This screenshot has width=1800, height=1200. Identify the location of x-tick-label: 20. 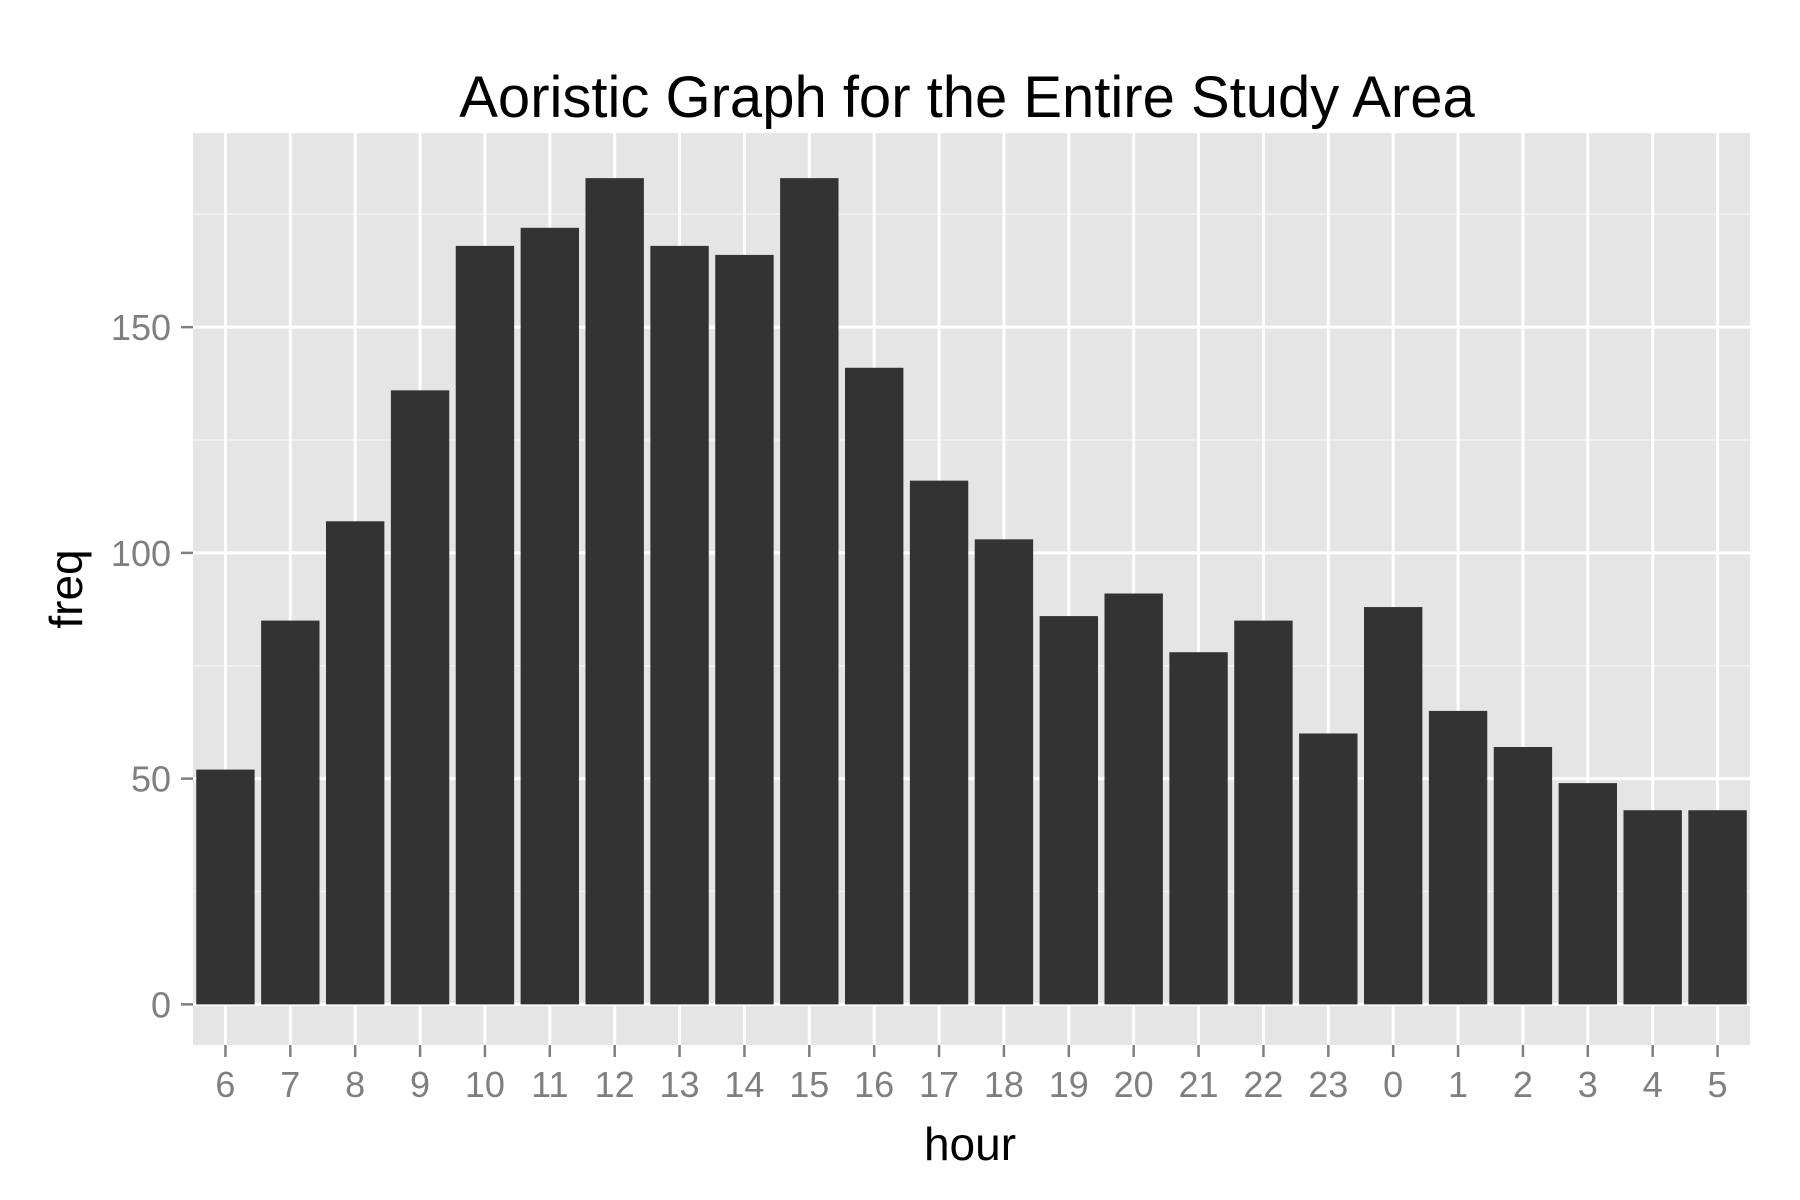
(1134, 1084).